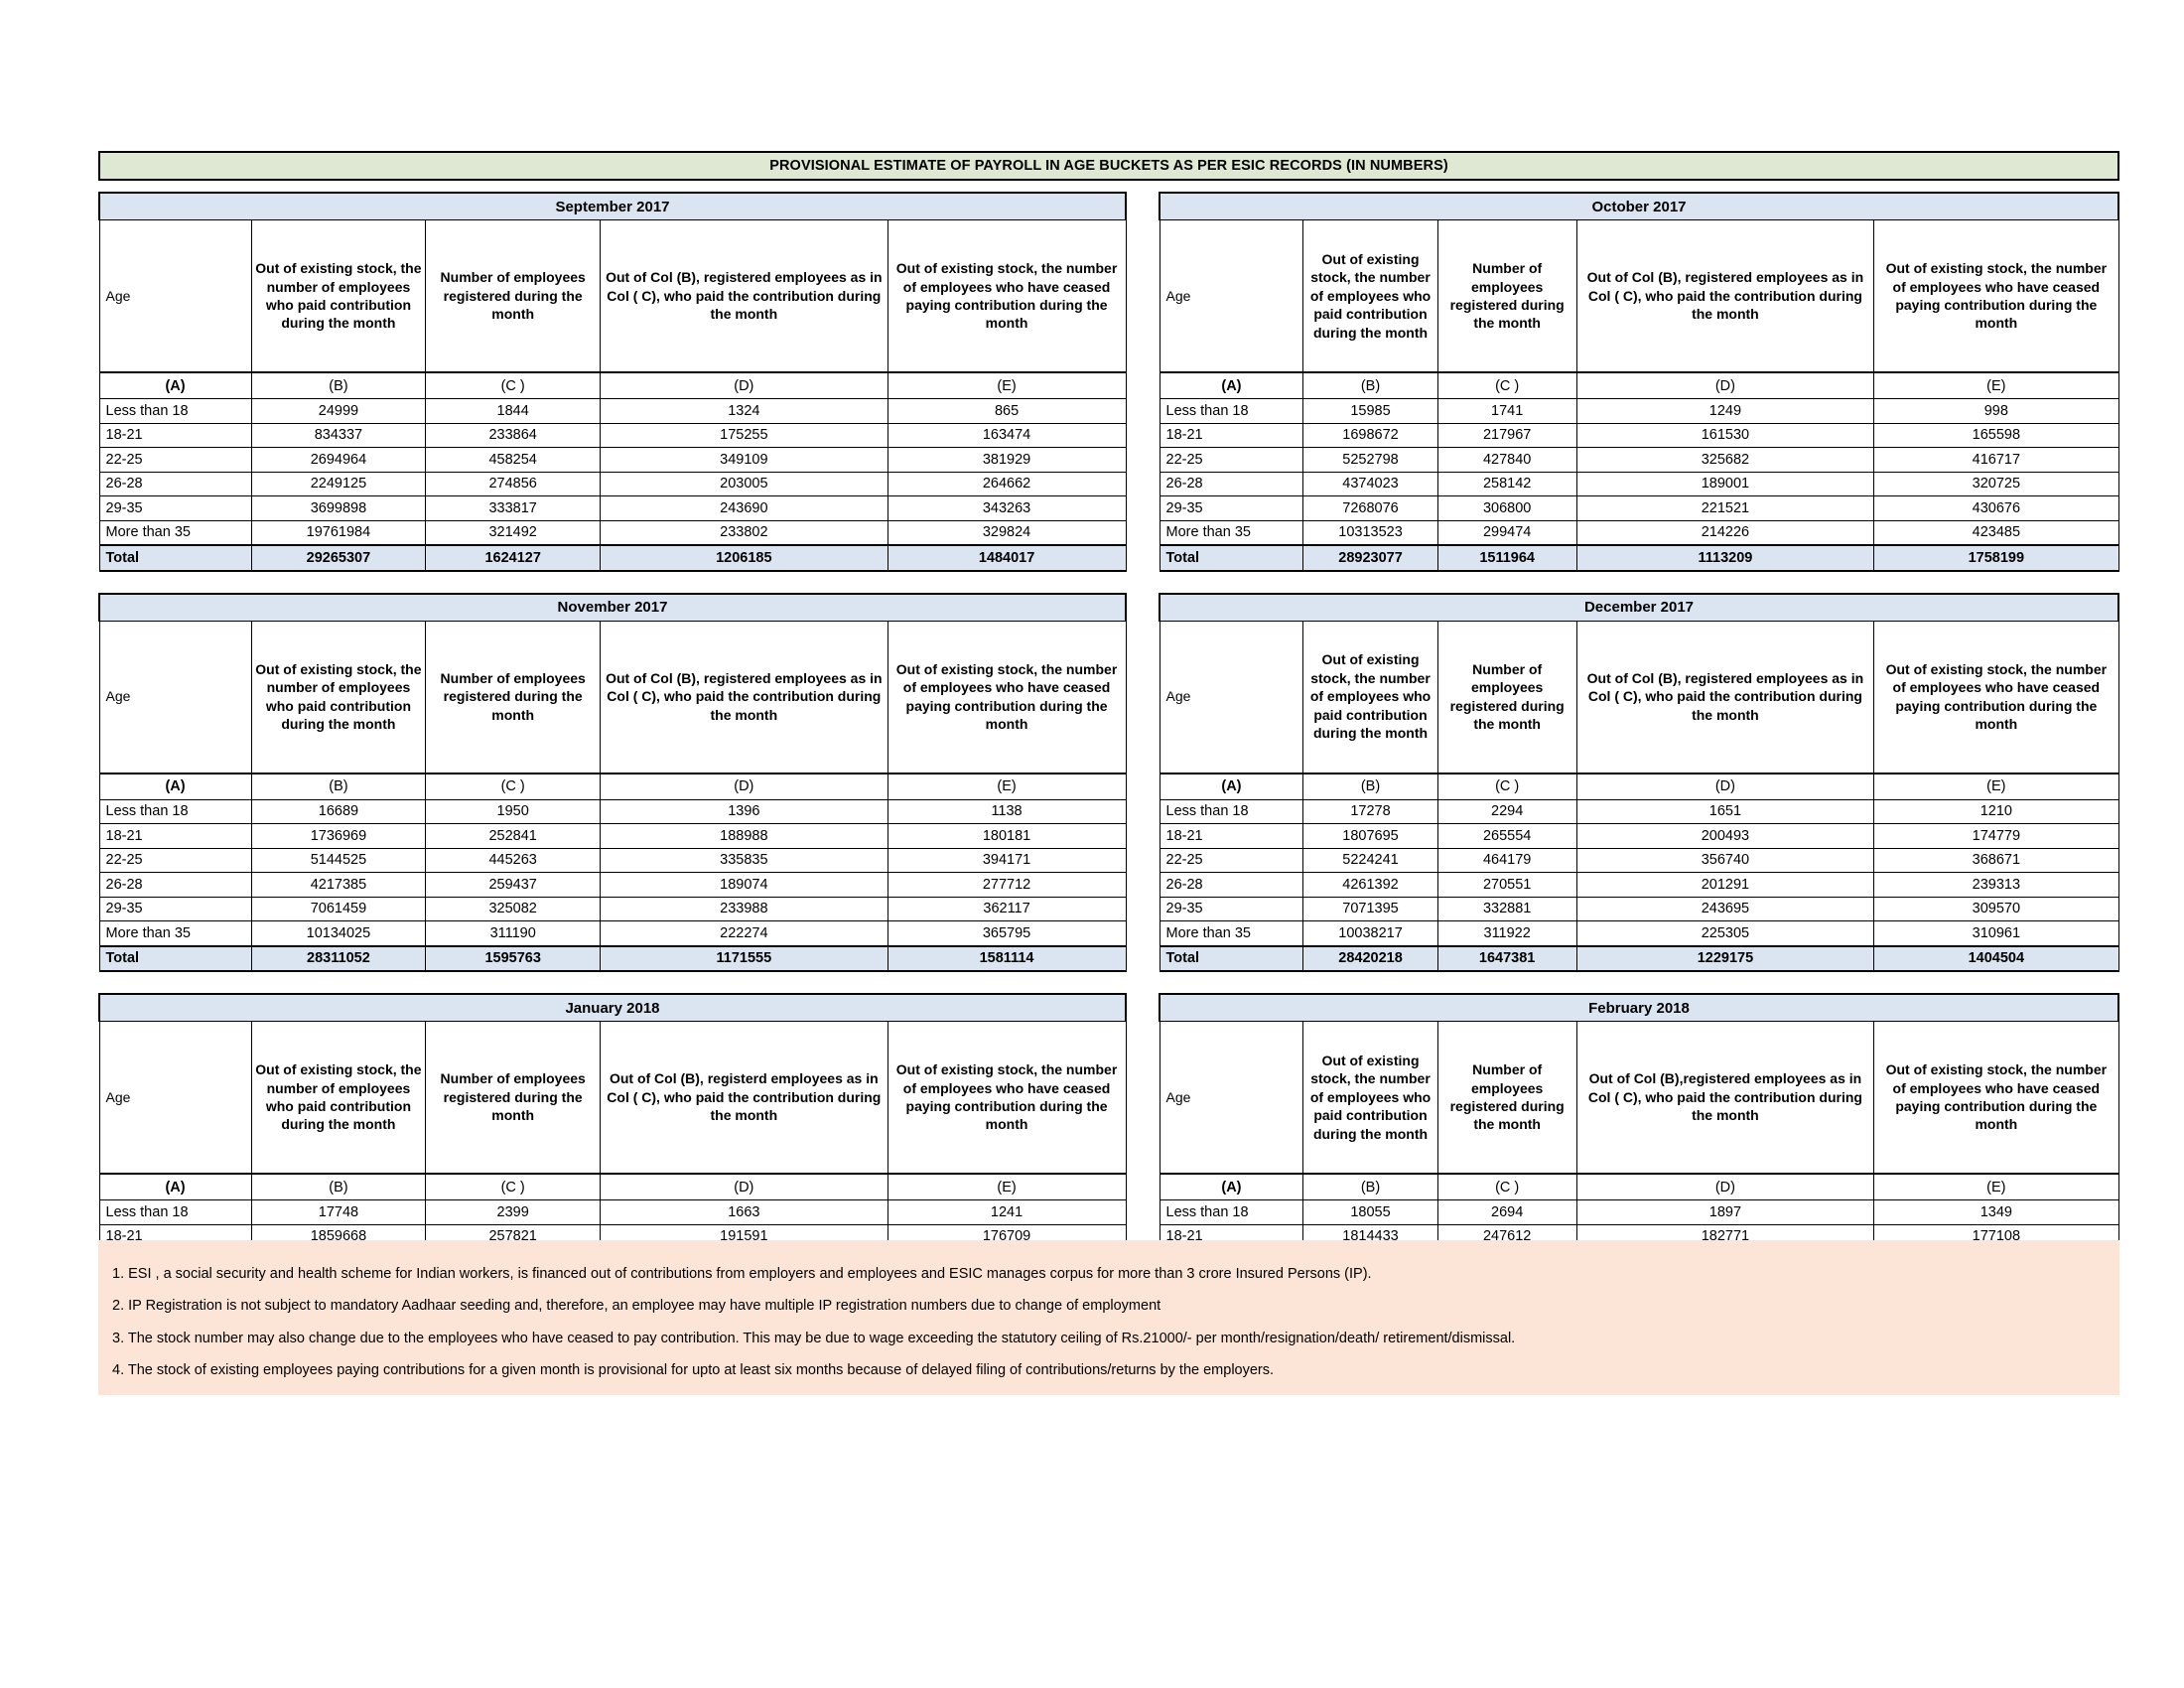  I want to click on cell-value-d: 222274, so click(744, 933).